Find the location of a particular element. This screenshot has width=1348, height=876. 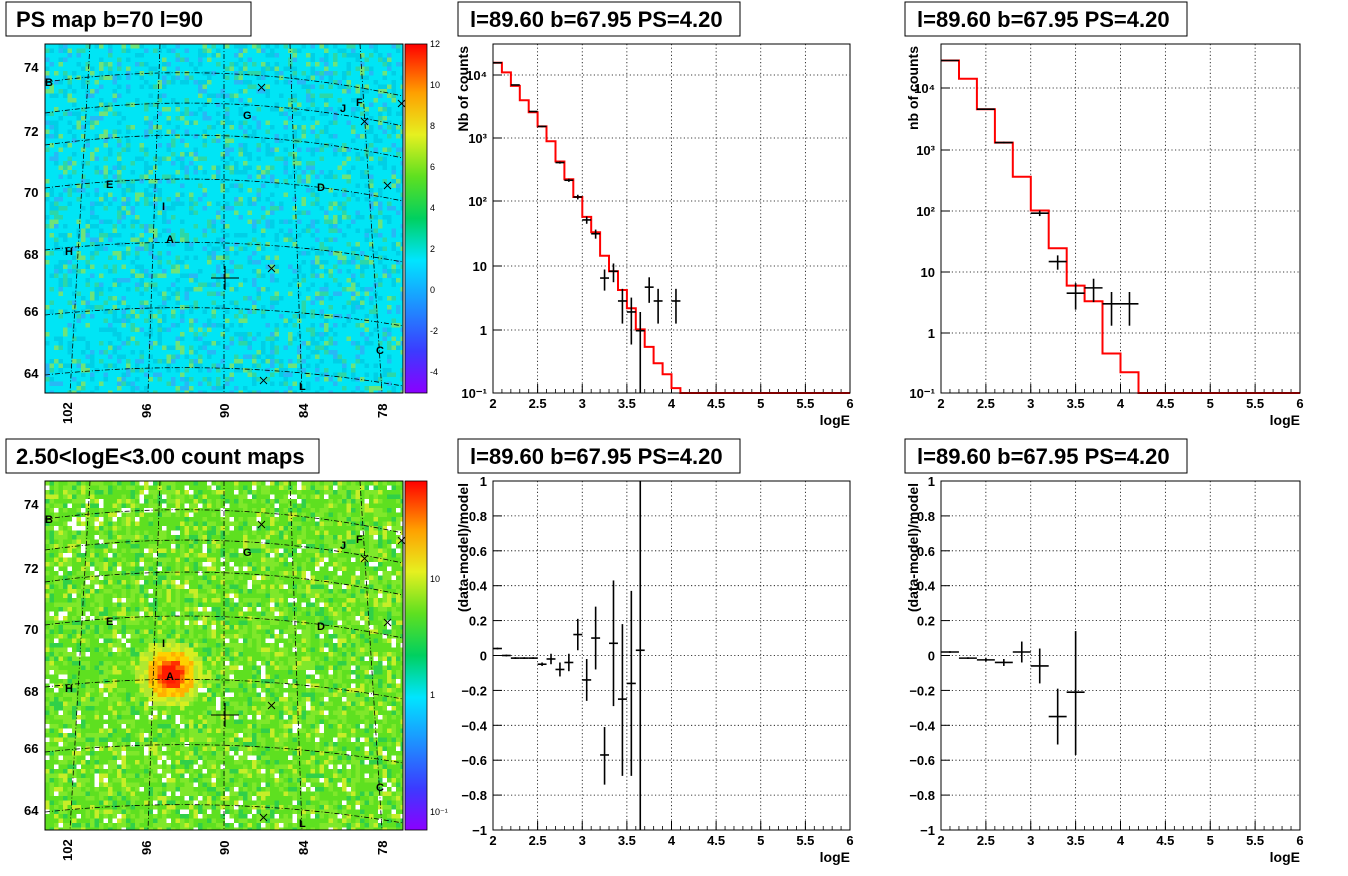

source-cross-markers is located at coordinates (308, 671).